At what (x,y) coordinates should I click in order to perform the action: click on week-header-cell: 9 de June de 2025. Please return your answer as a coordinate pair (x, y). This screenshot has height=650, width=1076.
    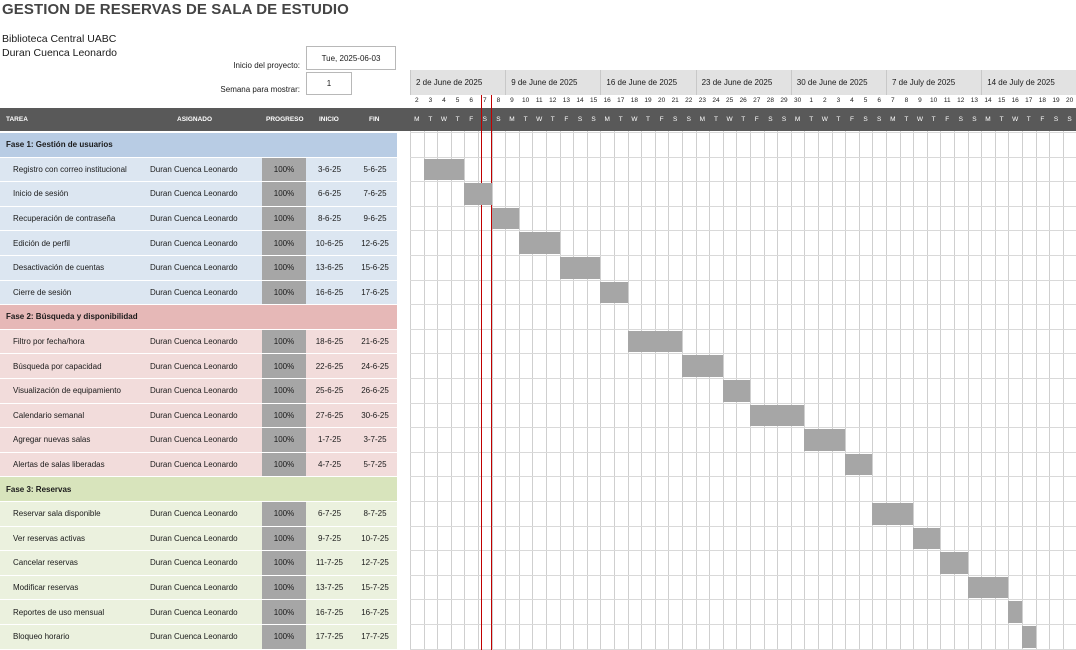
    Looking at the image, I should click on (553, 82).